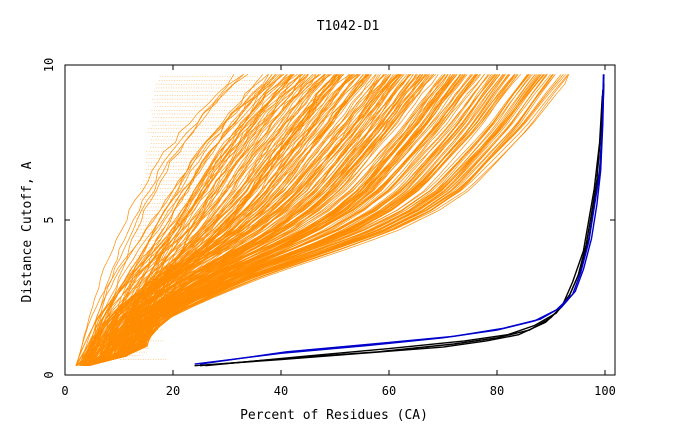 The height and width of the screenshot is (440, 680). Describe the element at coordinates (348, 26) in the screenshot. I see `chart-title: T1042-D1` at that location.